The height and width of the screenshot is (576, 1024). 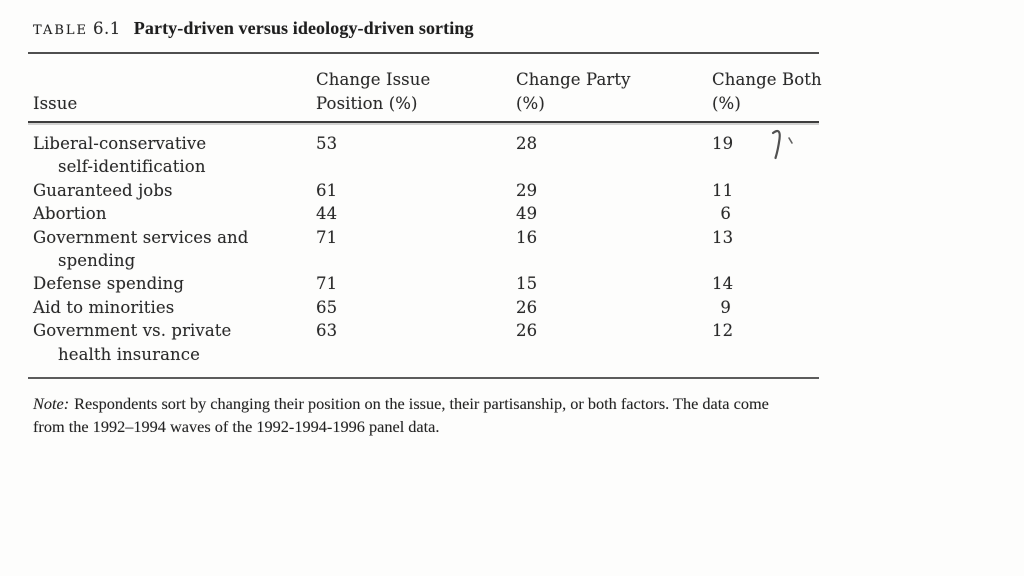 What do you see at coordinates (373, 91) in the screenshot?
I see `column-header-change-issue-position: Change Issue Position (%)` at bounding box center [373, 91].